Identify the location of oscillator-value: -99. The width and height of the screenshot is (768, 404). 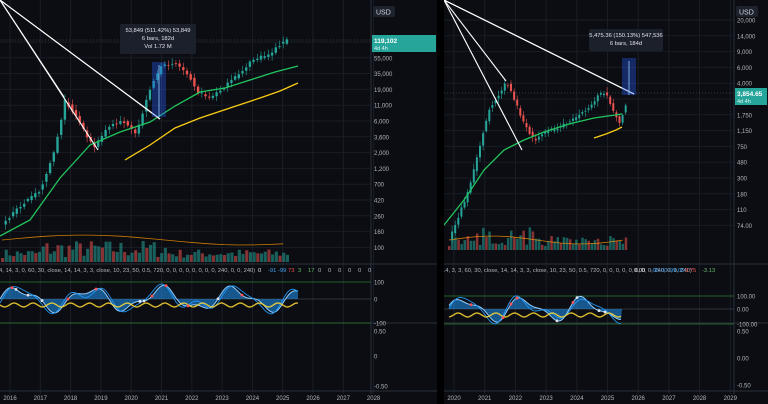
(282, 271).